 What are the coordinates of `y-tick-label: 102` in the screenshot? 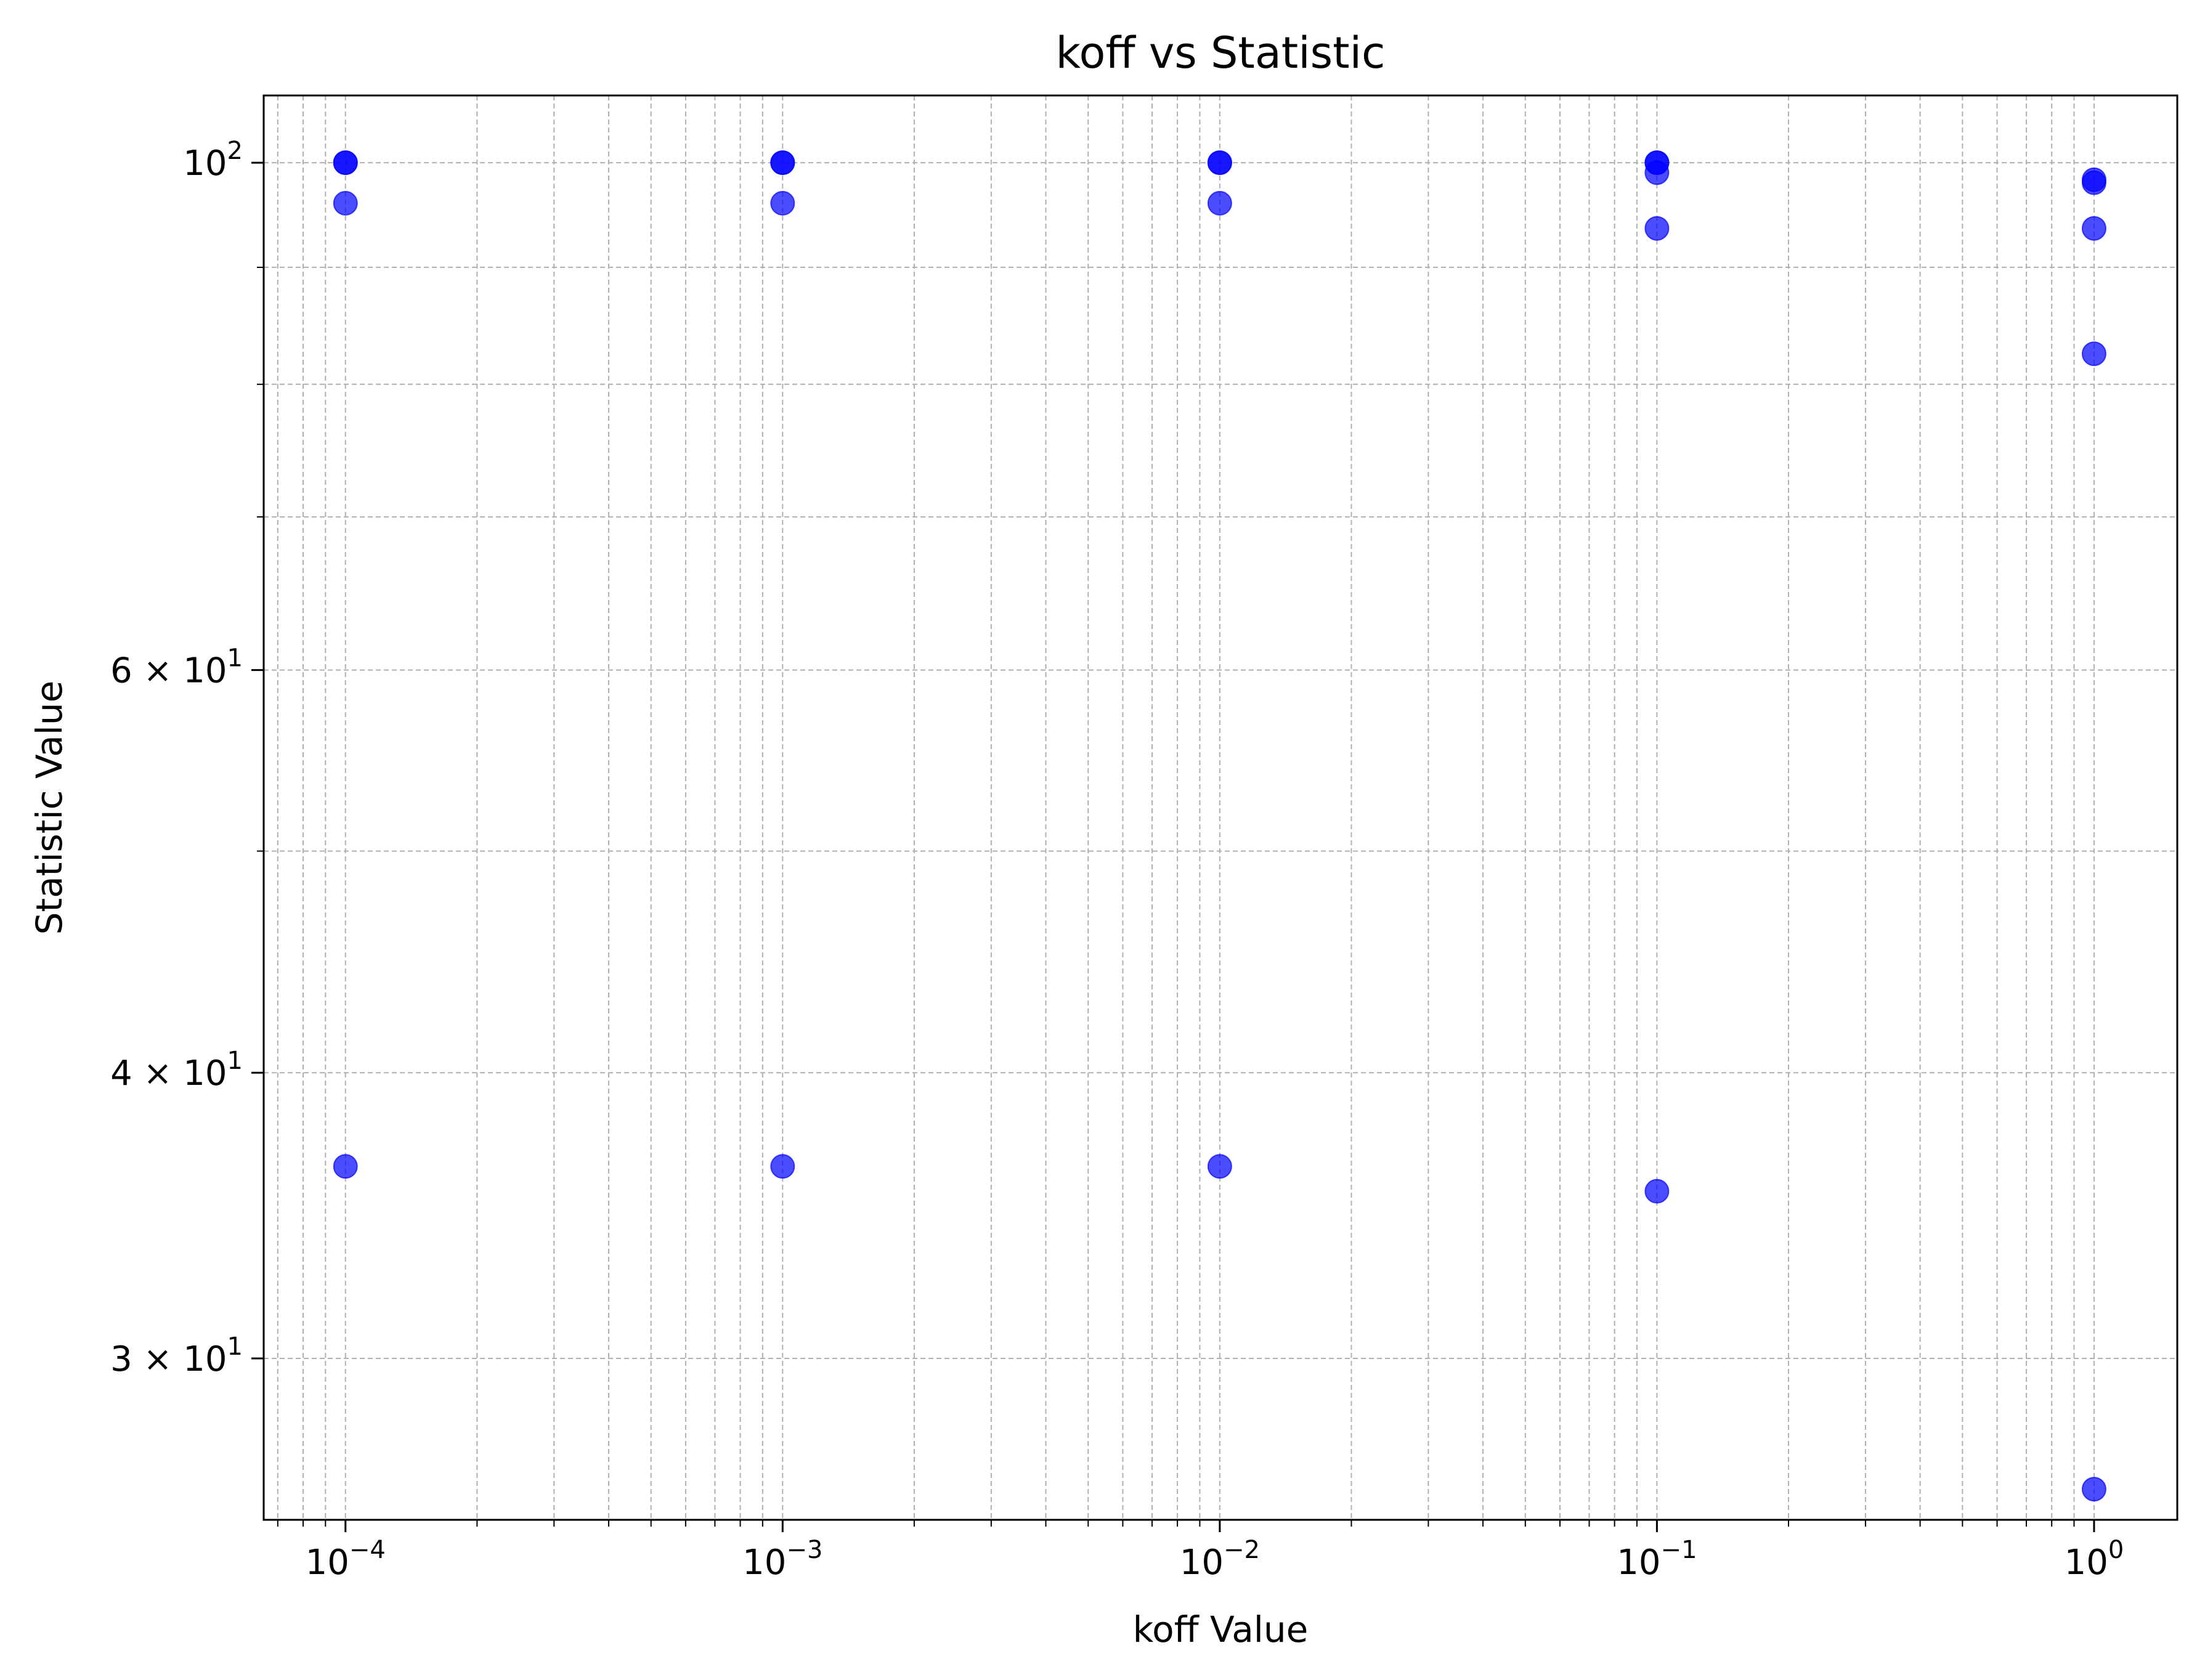 It's located at (213, 161).